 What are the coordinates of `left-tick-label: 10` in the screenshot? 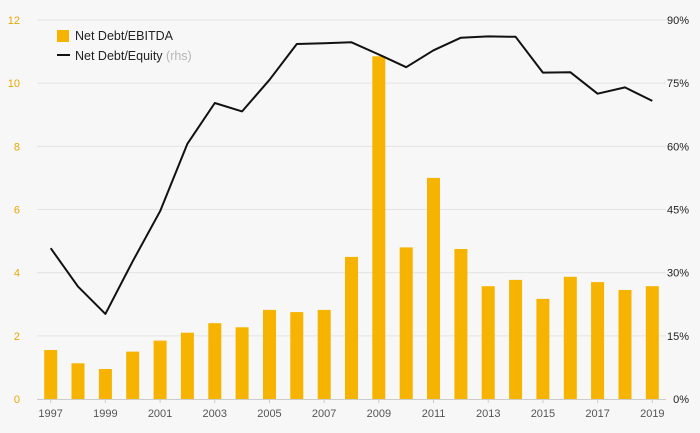 It's located at (14, 84).